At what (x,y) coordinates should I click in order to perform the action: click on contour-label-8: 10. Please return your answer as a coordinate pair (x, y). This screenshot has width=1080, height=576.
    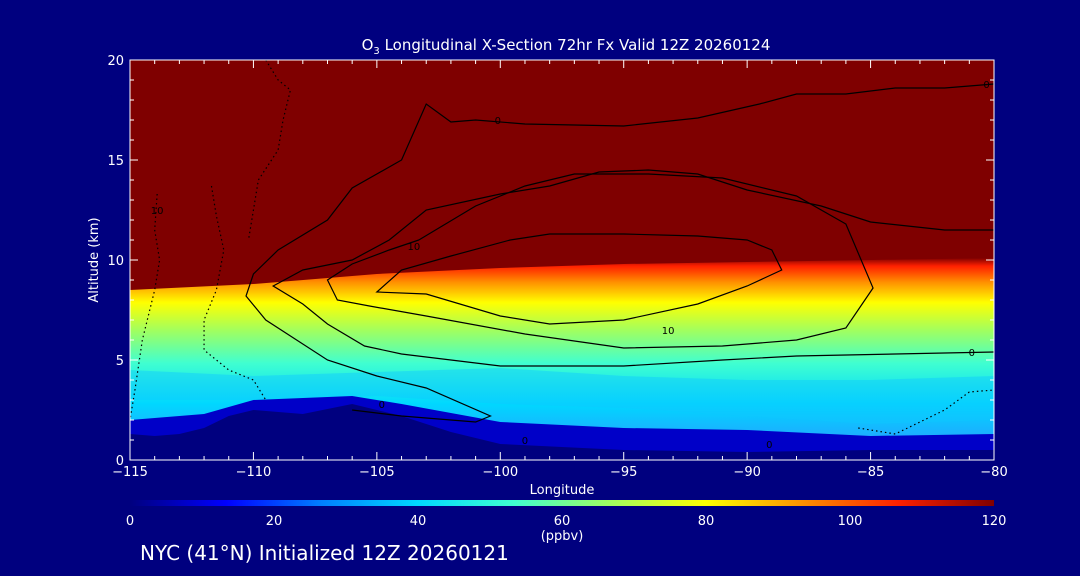
    Looking at the image, I should click on (157, 211).